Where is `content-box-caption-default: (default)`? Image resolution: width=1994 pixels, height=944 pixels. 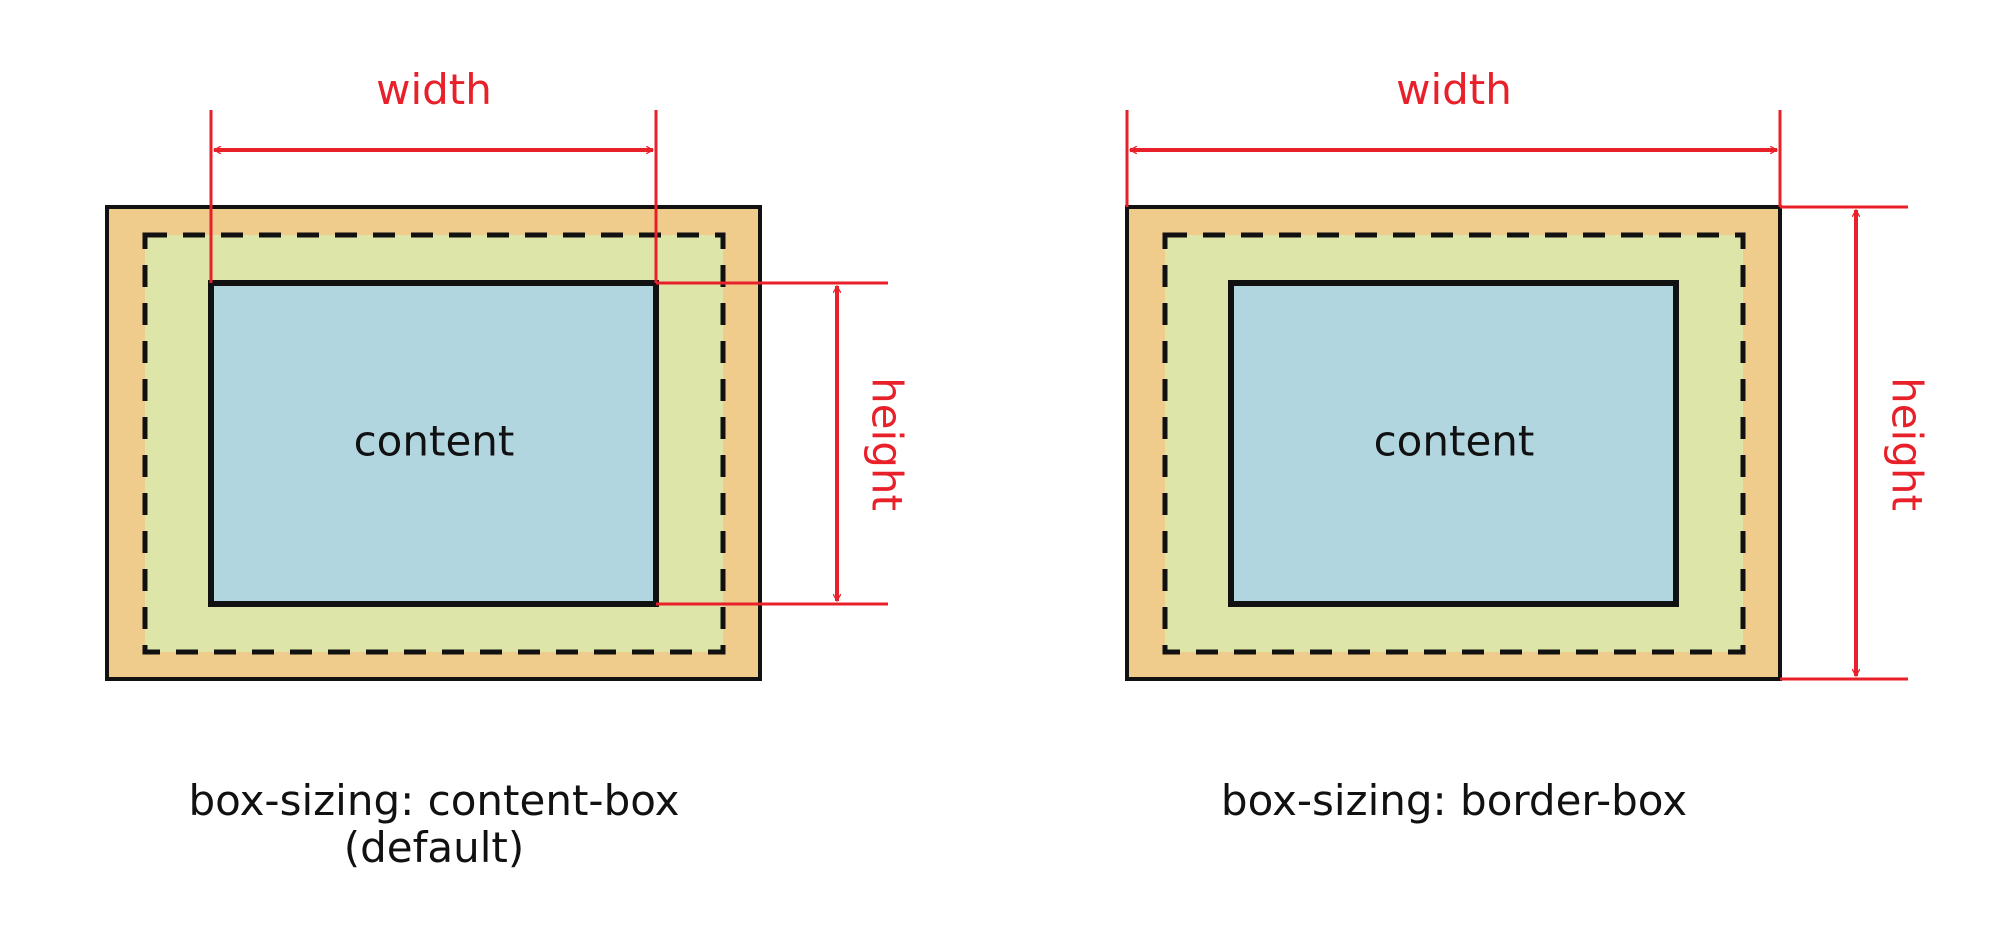
content-box-caption-default: (default) is located at coordinates (434, 847).